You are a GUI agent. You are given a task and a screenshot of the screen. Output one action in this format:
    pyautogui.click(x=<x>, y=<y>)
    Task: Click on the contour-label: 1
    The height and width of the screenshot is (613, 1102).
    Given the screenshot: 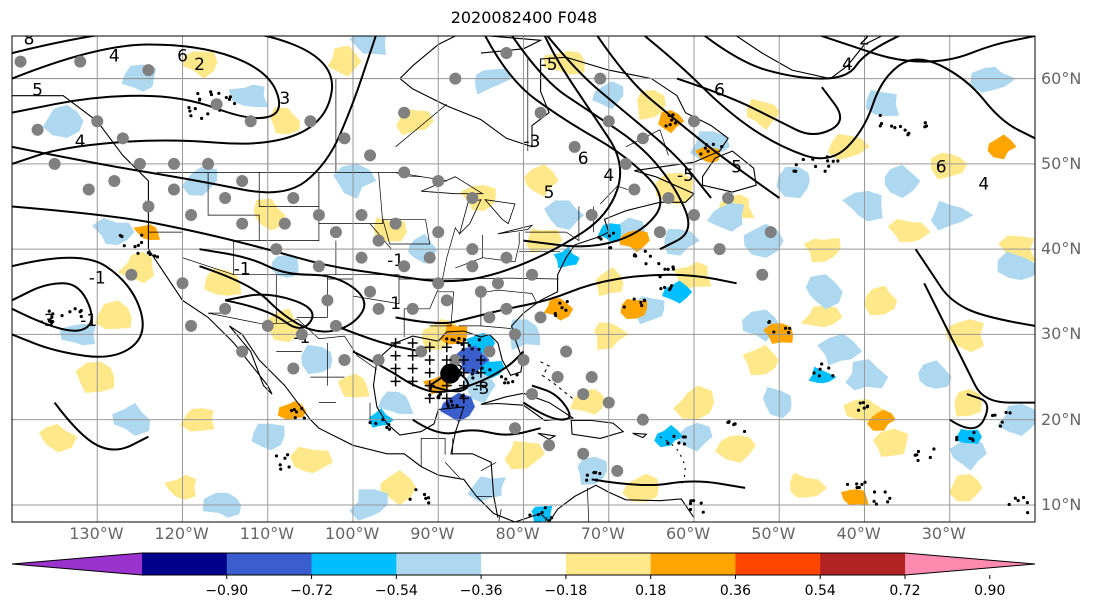 What is the action you would take?
    pyautogui.click(x=395, y=304)
    